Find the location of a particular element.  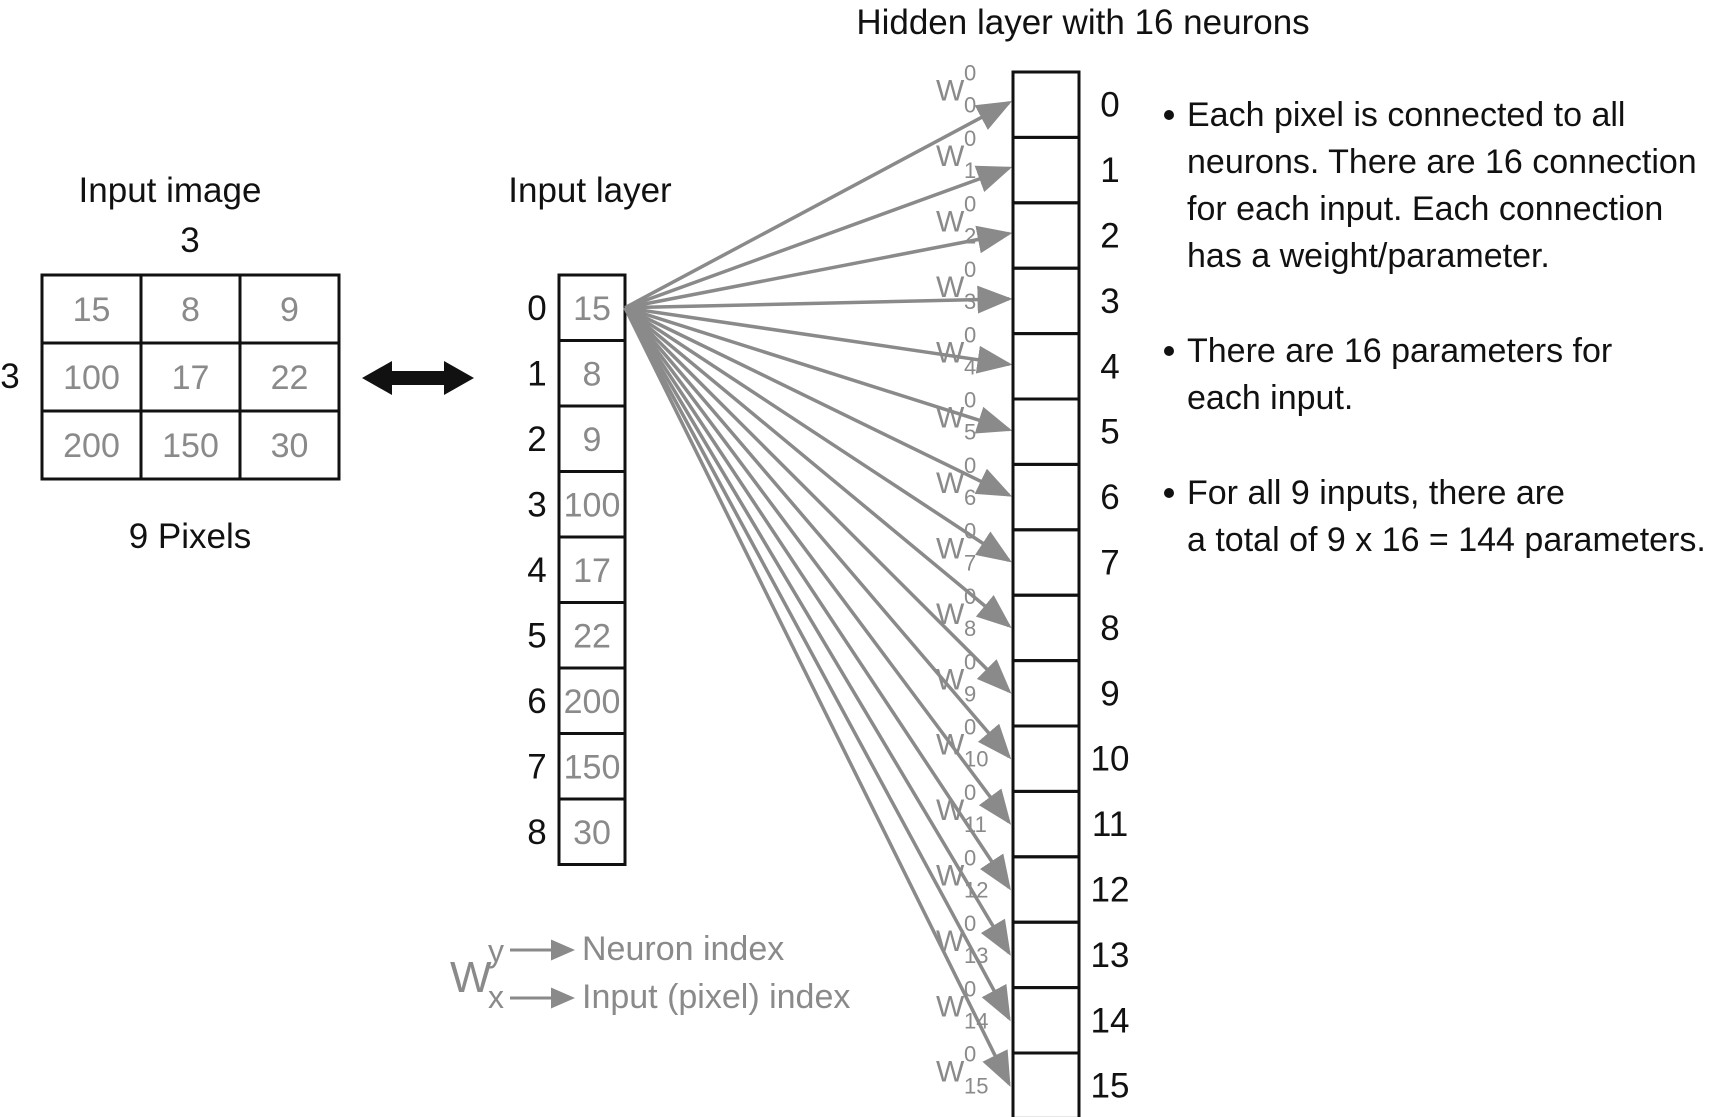

image-grid-border is located at coordinates (190, 377).